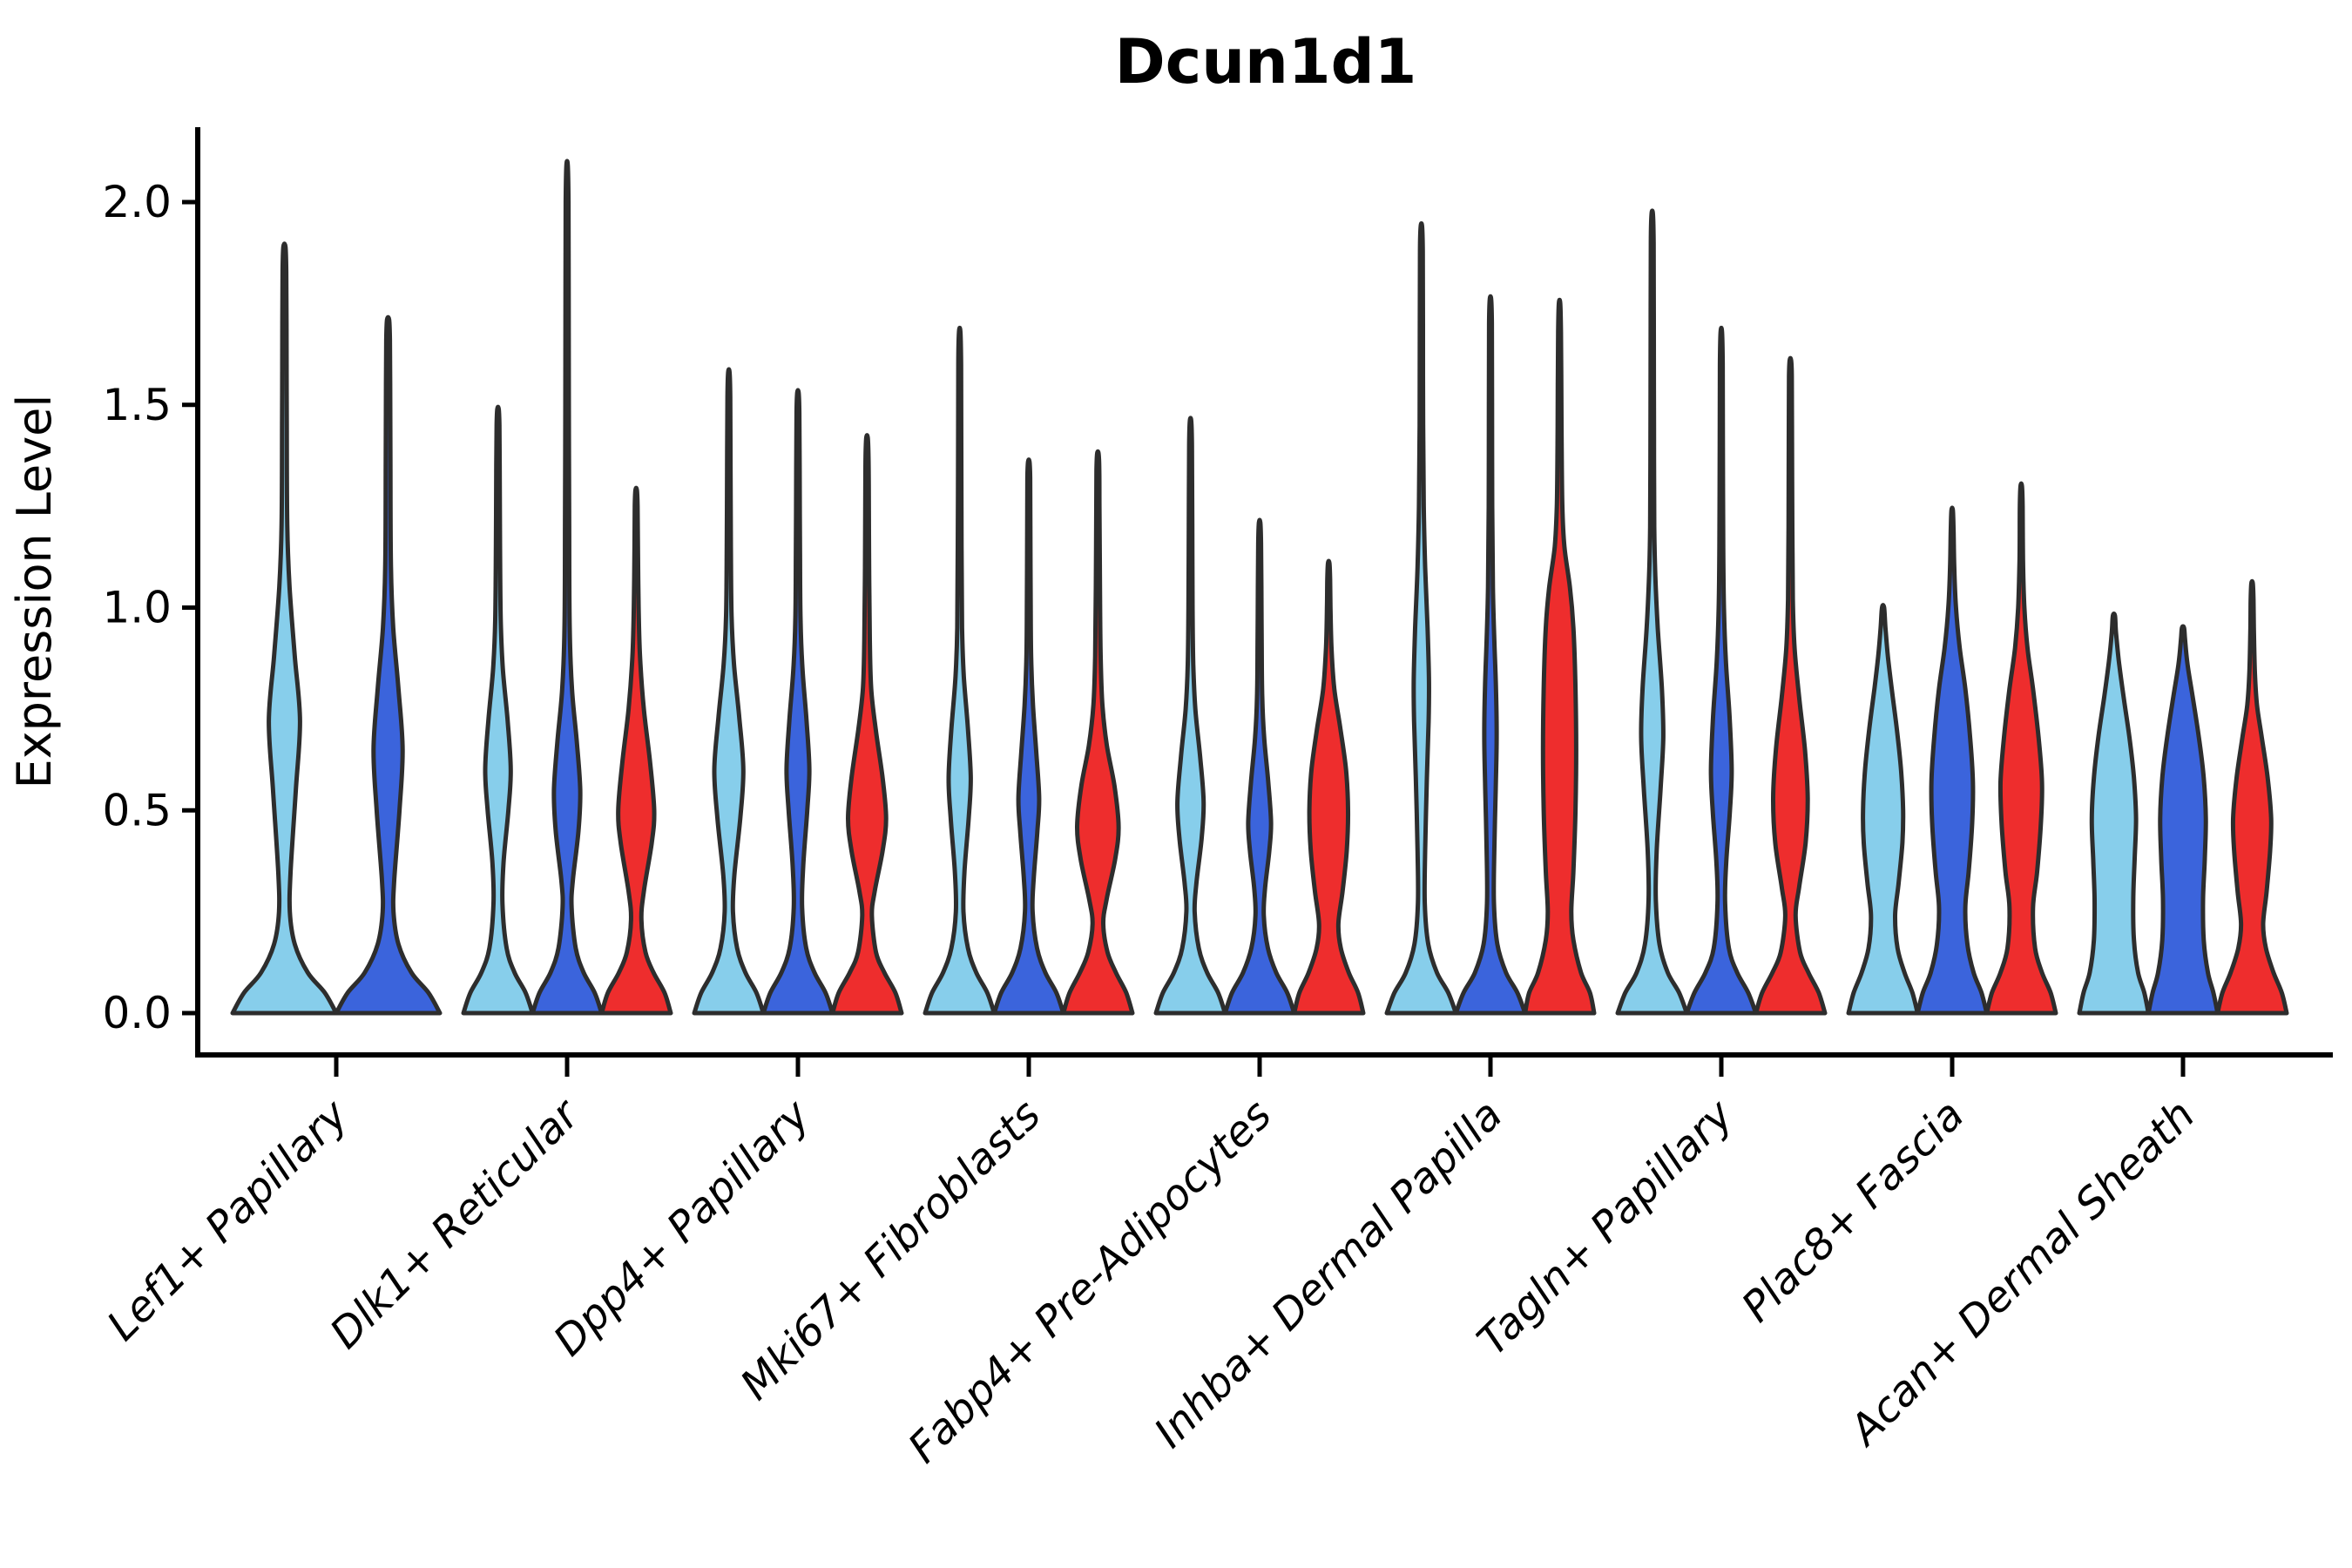  Describe the element at coordinates (1260, 766) in the screenshot. I see `violin-fabp4-royal_blue` at that location.